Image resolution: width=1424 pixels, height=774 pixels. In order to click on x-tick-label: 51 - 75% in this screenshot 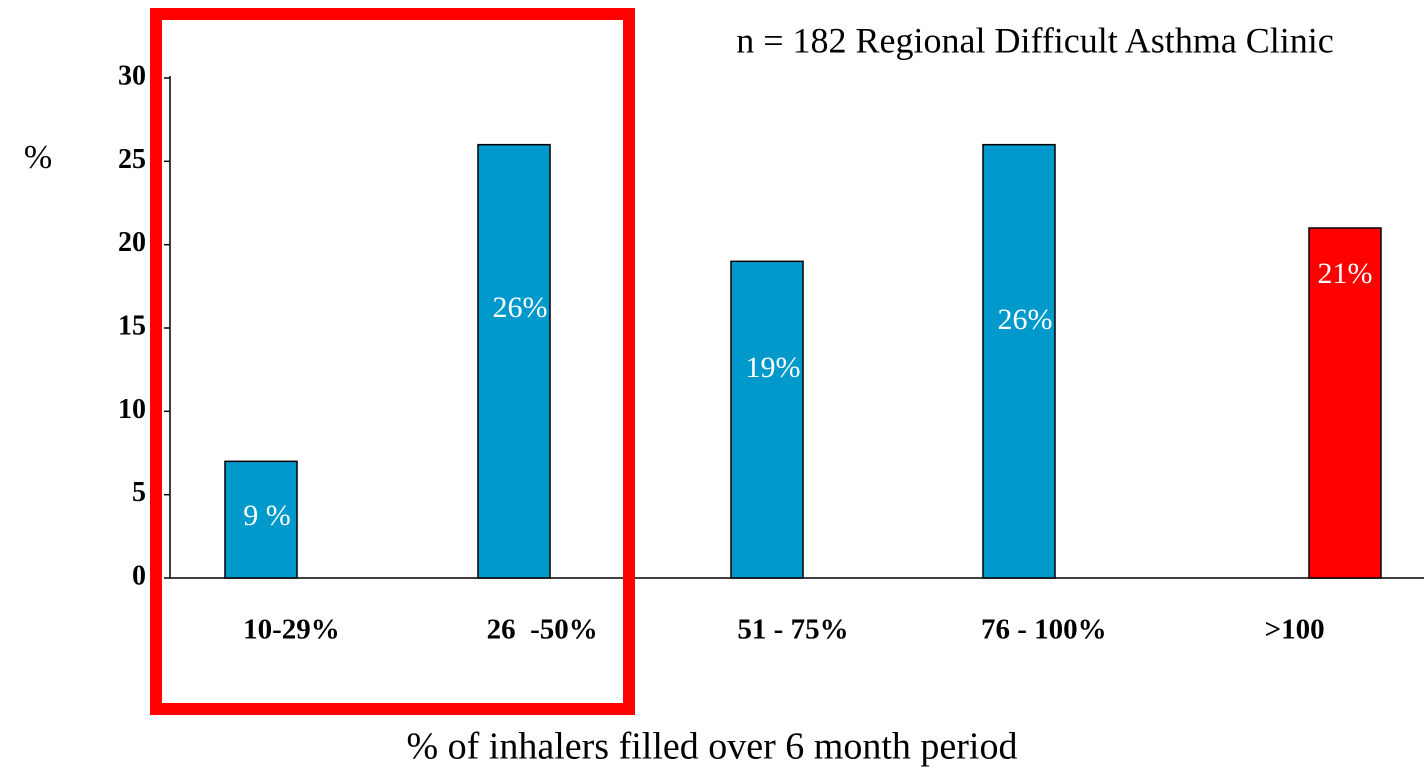, I will do `click(792, 630)`.